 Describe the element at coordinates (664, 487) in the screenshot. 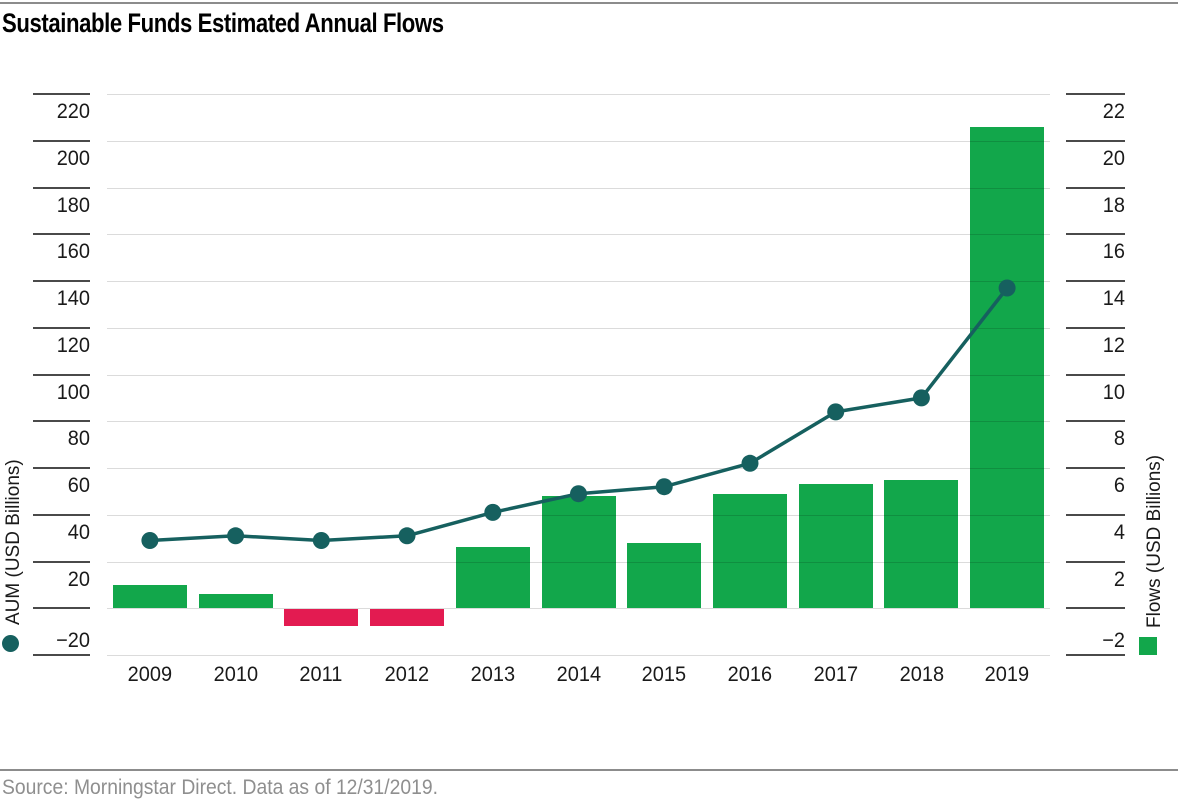

I see `aum-dot-2015` at that location.